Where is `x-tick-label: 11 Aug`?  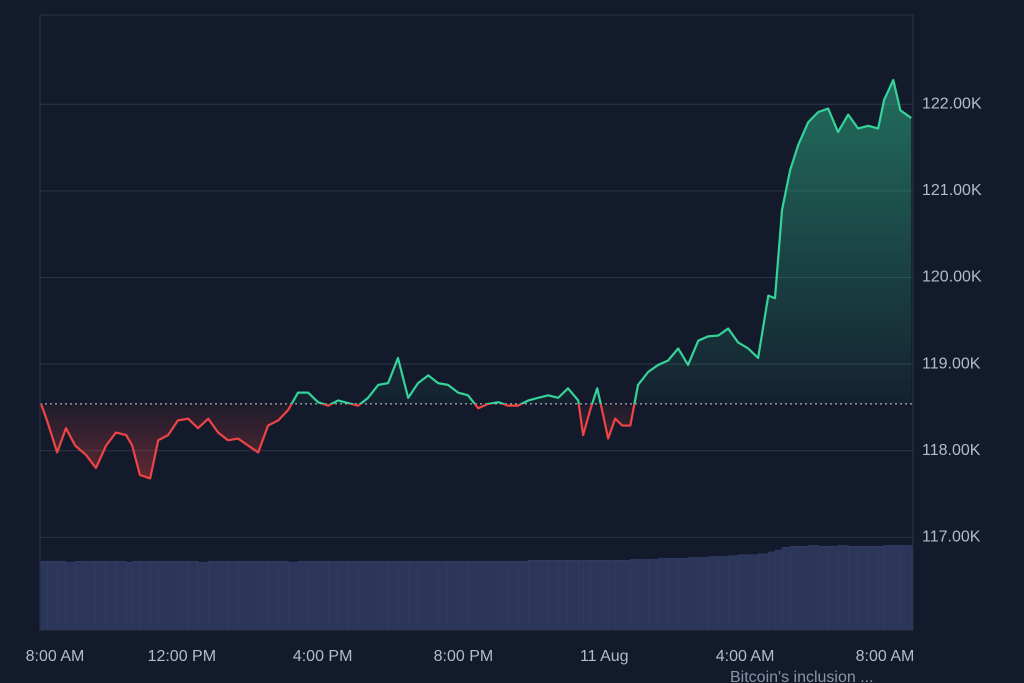 x-tick-label: 11 Aug is located at coordinates (604, 656).